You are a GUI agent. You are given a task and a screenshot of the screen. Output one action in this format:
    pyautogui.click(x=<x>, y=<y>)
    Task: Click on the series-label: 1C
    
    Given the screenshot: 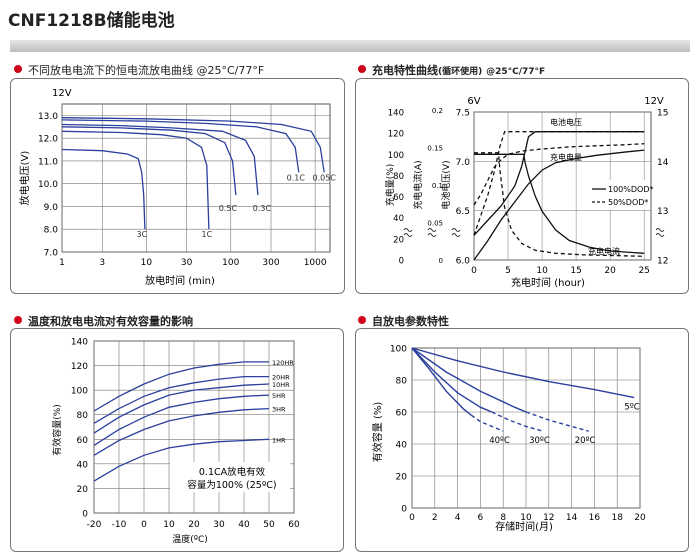 What is the action you would take?
    pyautogui.click(x=207, y=234)
    